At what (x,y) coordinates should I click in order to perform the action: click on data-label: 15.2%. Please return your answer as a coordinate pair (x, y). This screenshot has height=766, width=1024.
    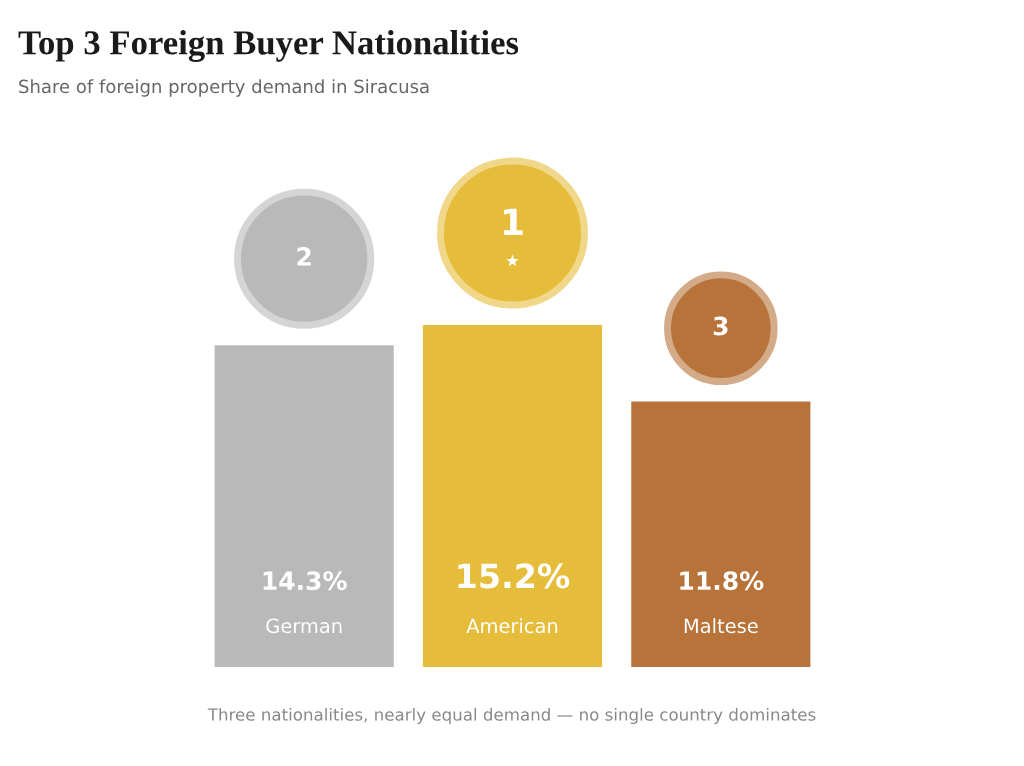
    Looking at the image, I should click on (514, 576).